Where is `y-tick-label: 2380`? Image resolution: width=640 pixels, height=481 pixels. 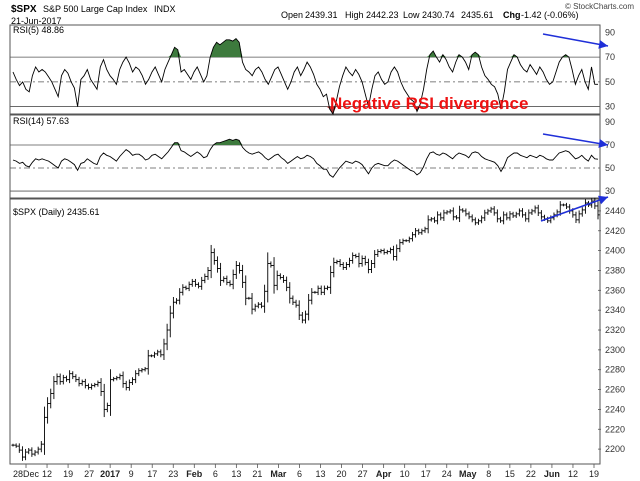
y-tick-label: 2380 is located at coordinates (615, 270).